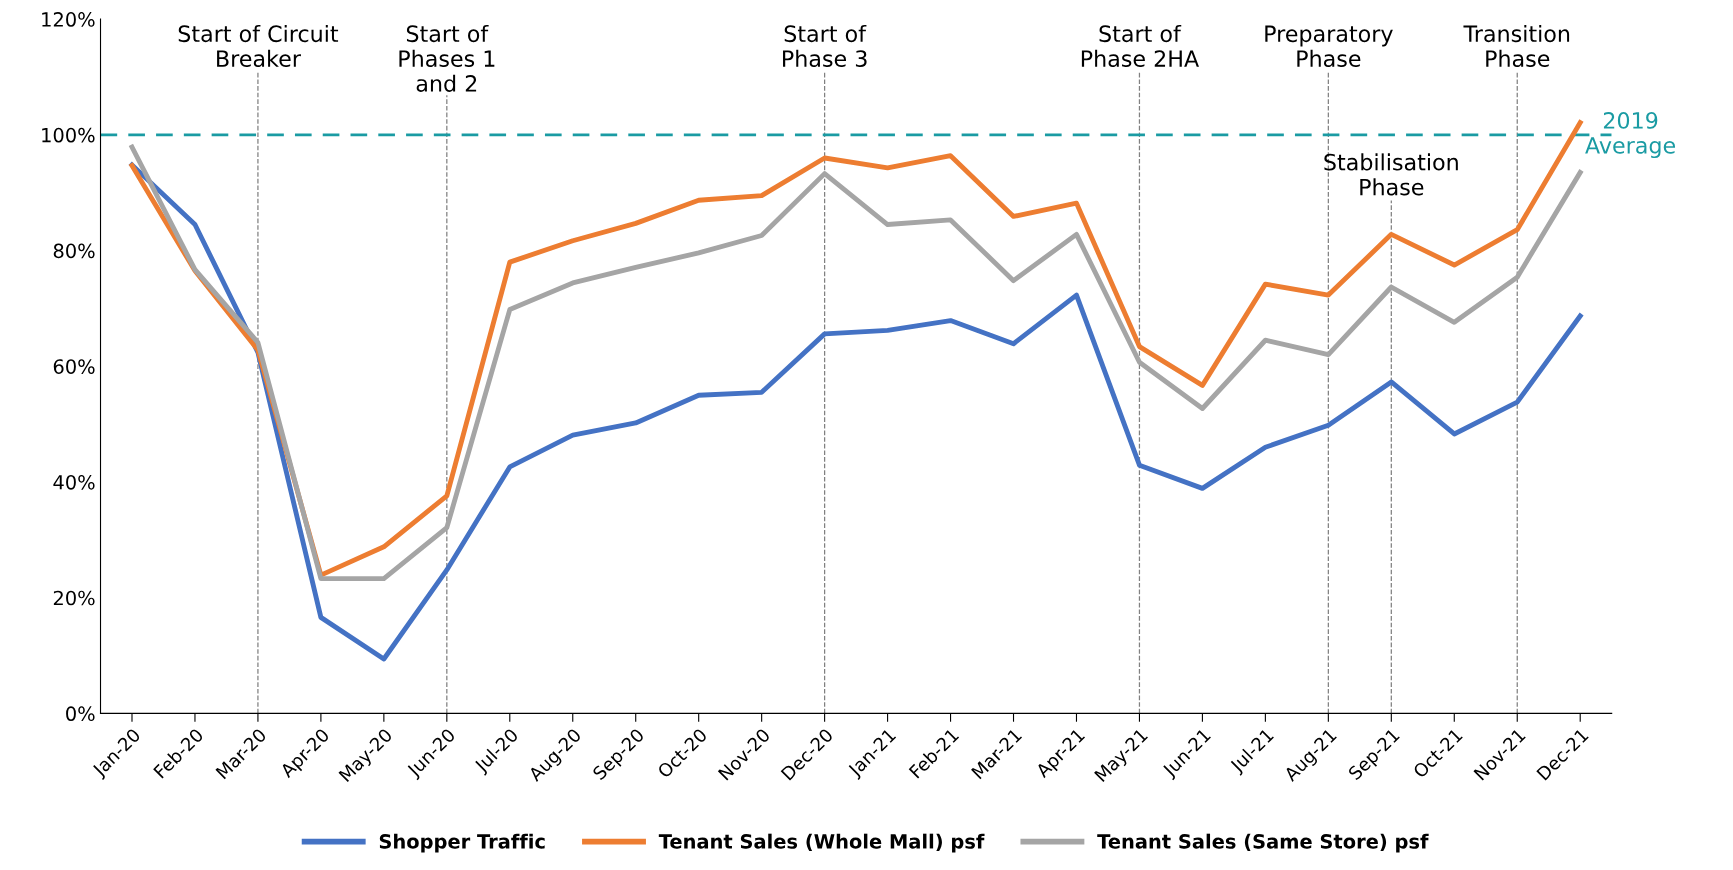 The width and height of the screenshot is (1733, 870). What do you see at coordinates (68, 19) in the screenshot?
I see `y-tick-label: 120%` at bounding box center [68, 19].